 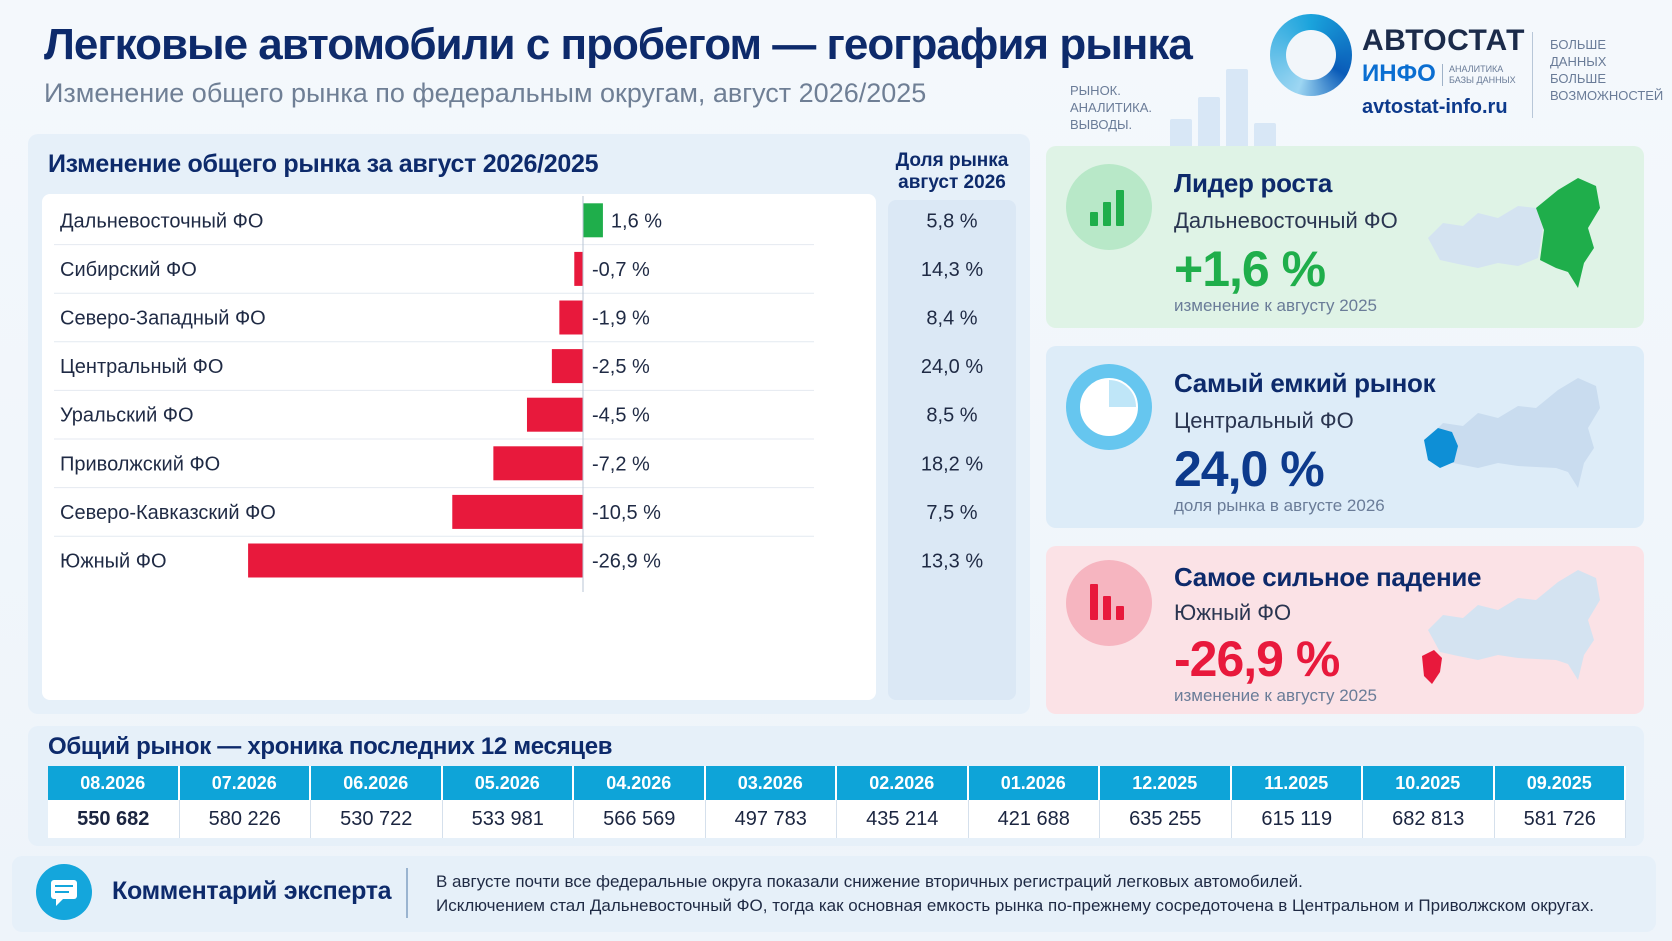 What do you see at coordinates (1435, 107) in the screenshot?
I see `site-link: avtostat-info.ru` at bounding box center [1435, 107].